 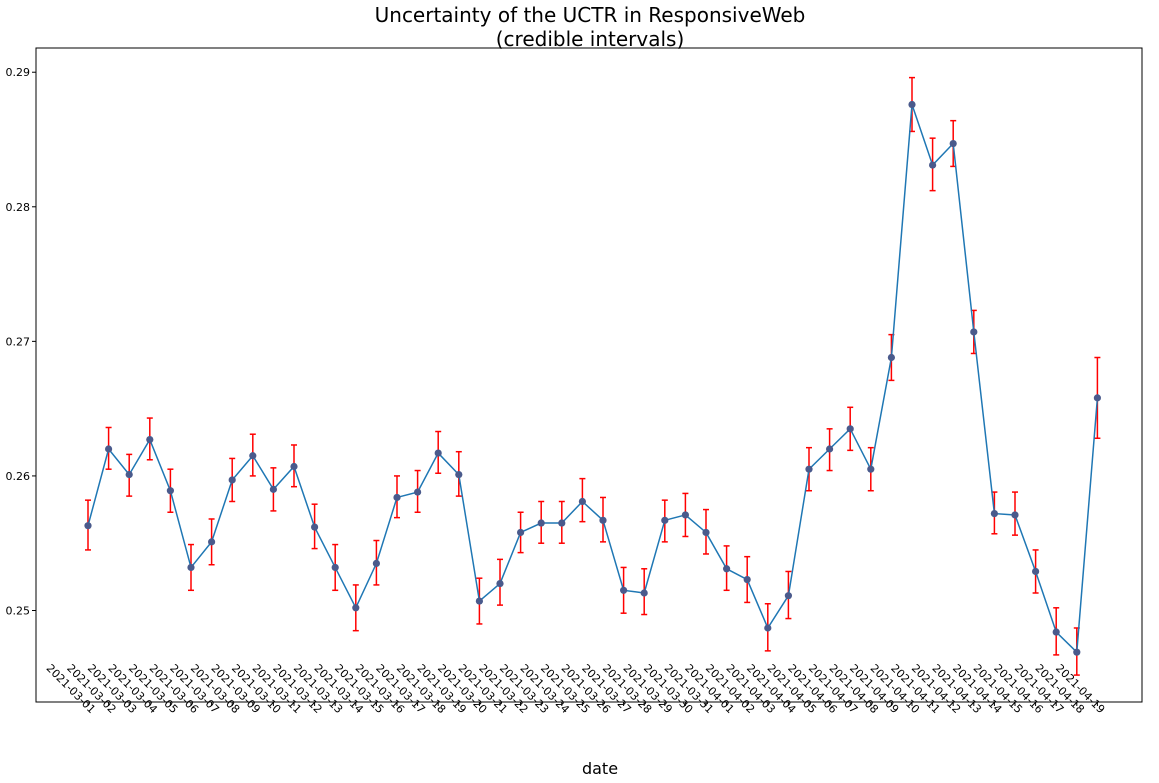 What do you see at coordinates (590, 15) in the screenshot?
I see `chart-title: Uncertainty of the UCTR in ResponsiveWeb` at bounding box center [590, 15].